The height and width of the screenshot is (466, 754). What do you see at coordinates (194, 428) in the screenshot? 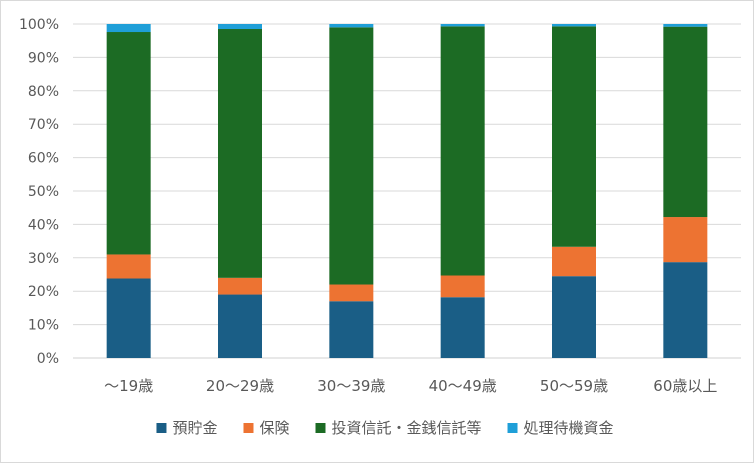
I see `legend-label: 預貯金` at bounding box center [194, 428].